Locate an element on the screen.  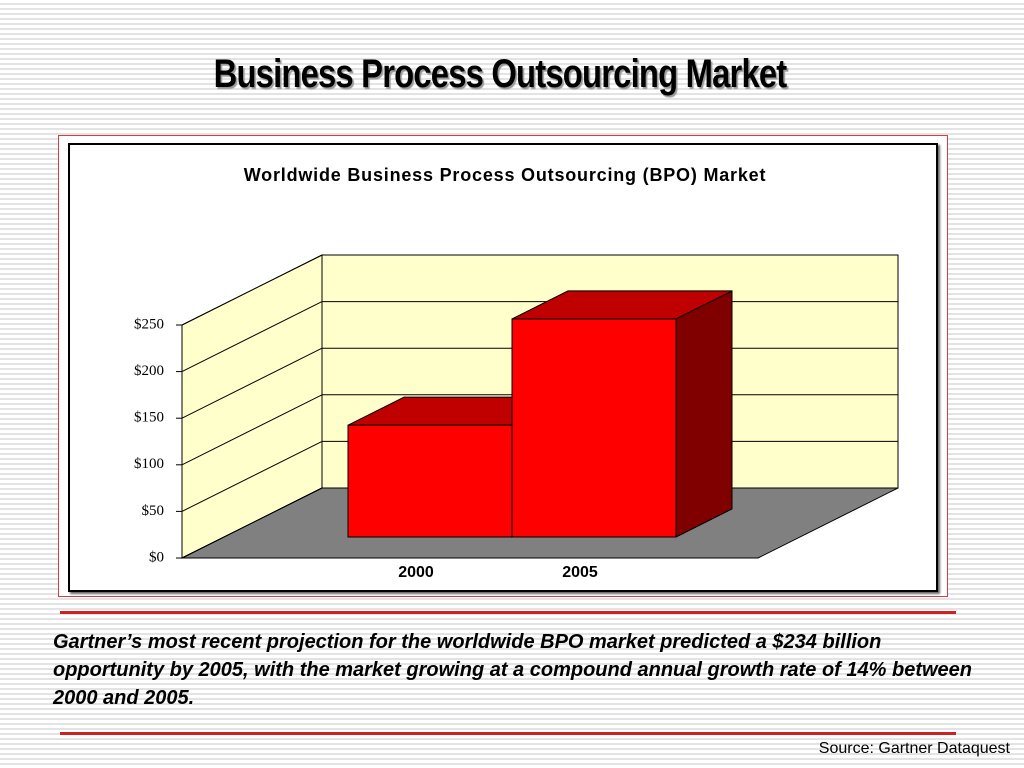
y-tick-label: $50 is located at coordinates (153, 511).